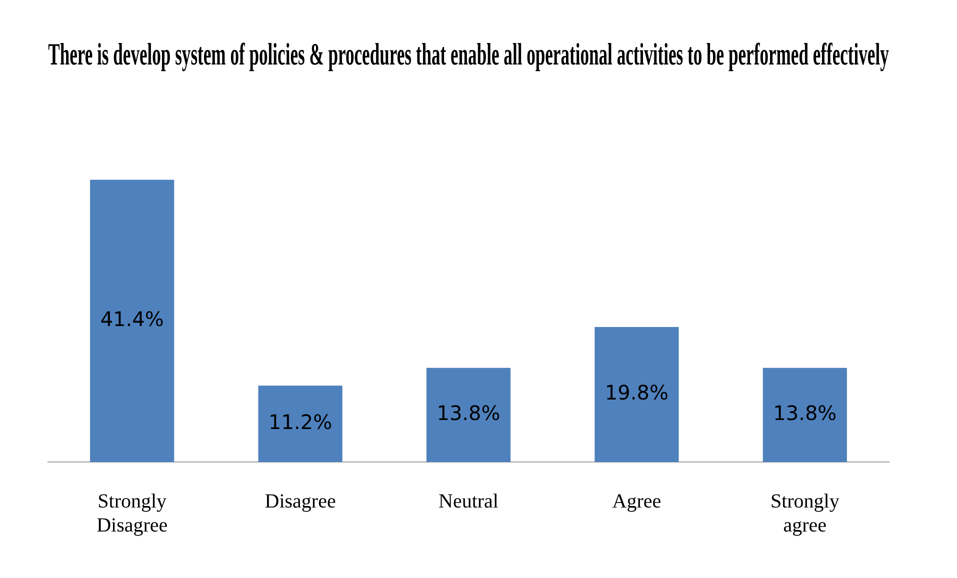 The width and height of the screenshot is (957, 578). I want to click on x-tick-label: Strongly Disagree, so click(132, 513).